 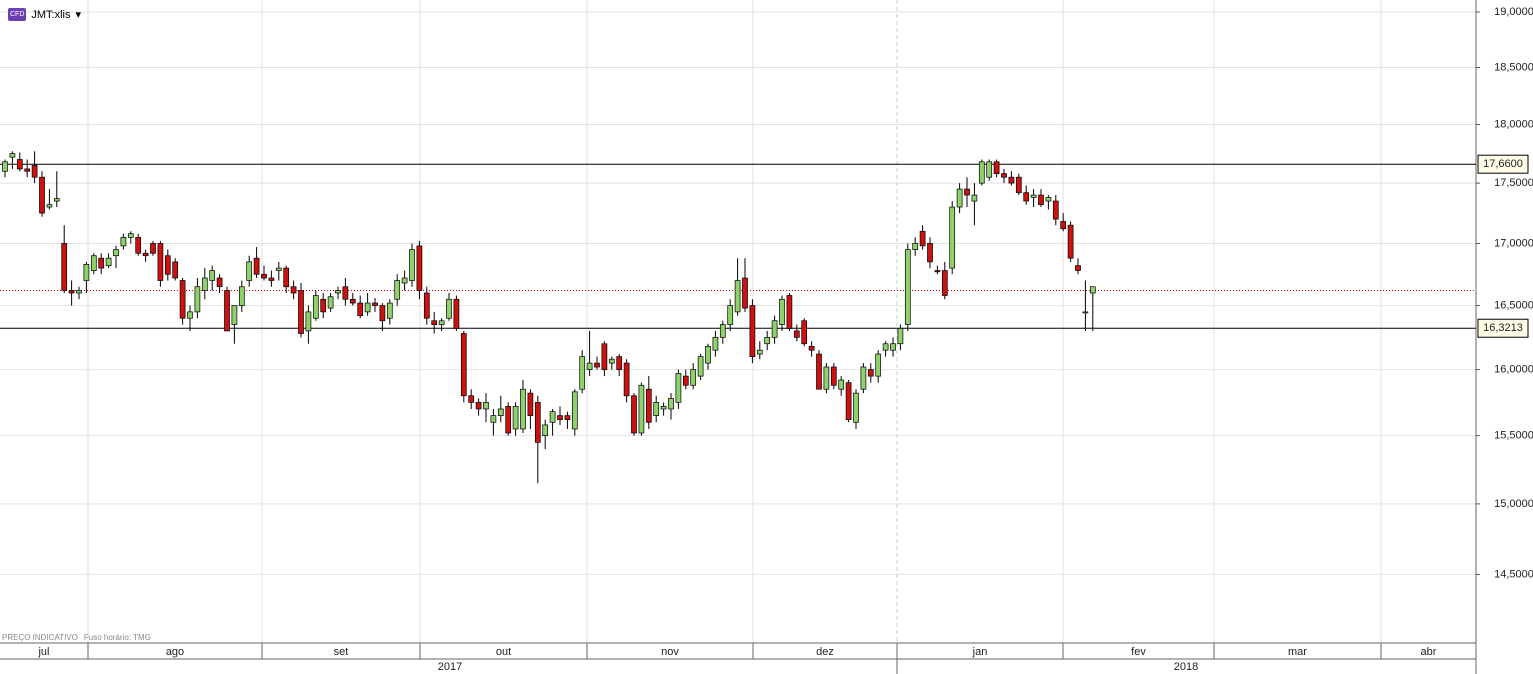 I want to click on footnote: PREÇO INDICATIVO Fuso horário: TMG, so click(x=76, y=637).